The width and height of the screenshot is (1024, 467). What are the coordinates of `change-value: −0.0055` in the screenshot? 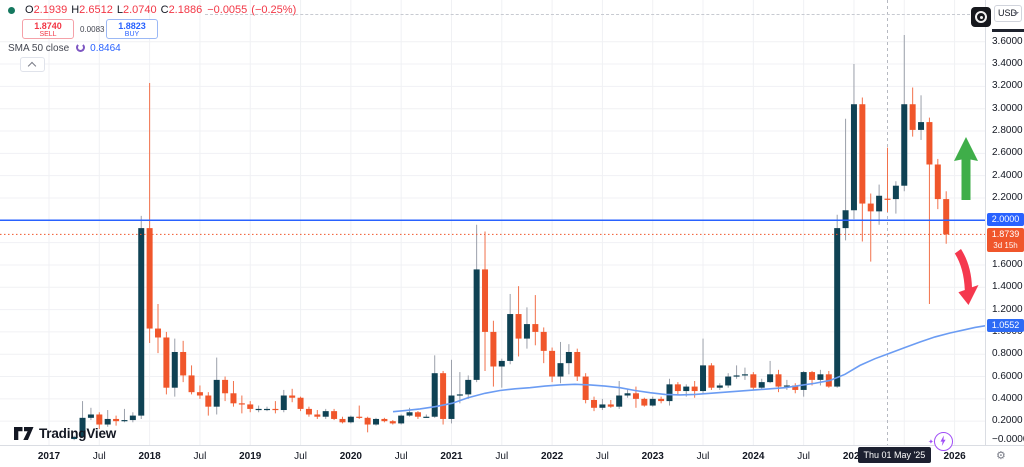 It's located at (227, 10).